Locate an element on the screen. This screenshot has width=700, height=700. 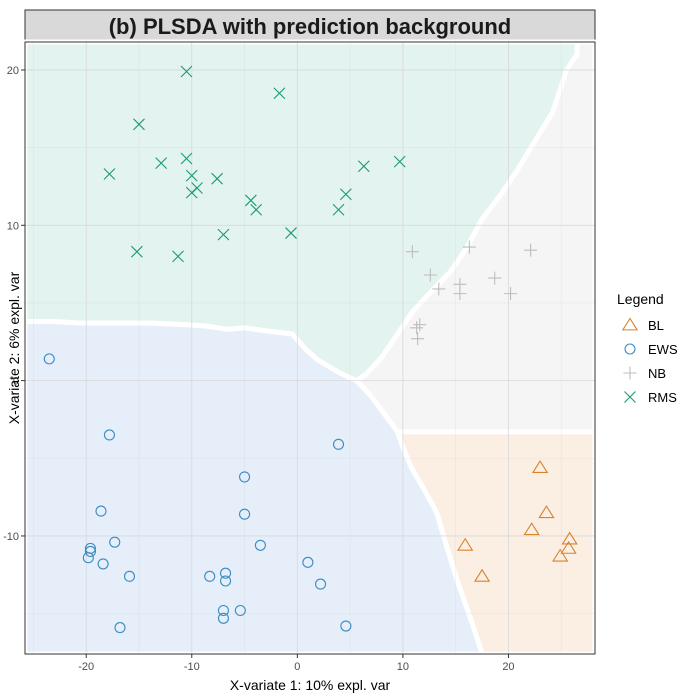
legend-key-nb is located at coordinates (630, 373).